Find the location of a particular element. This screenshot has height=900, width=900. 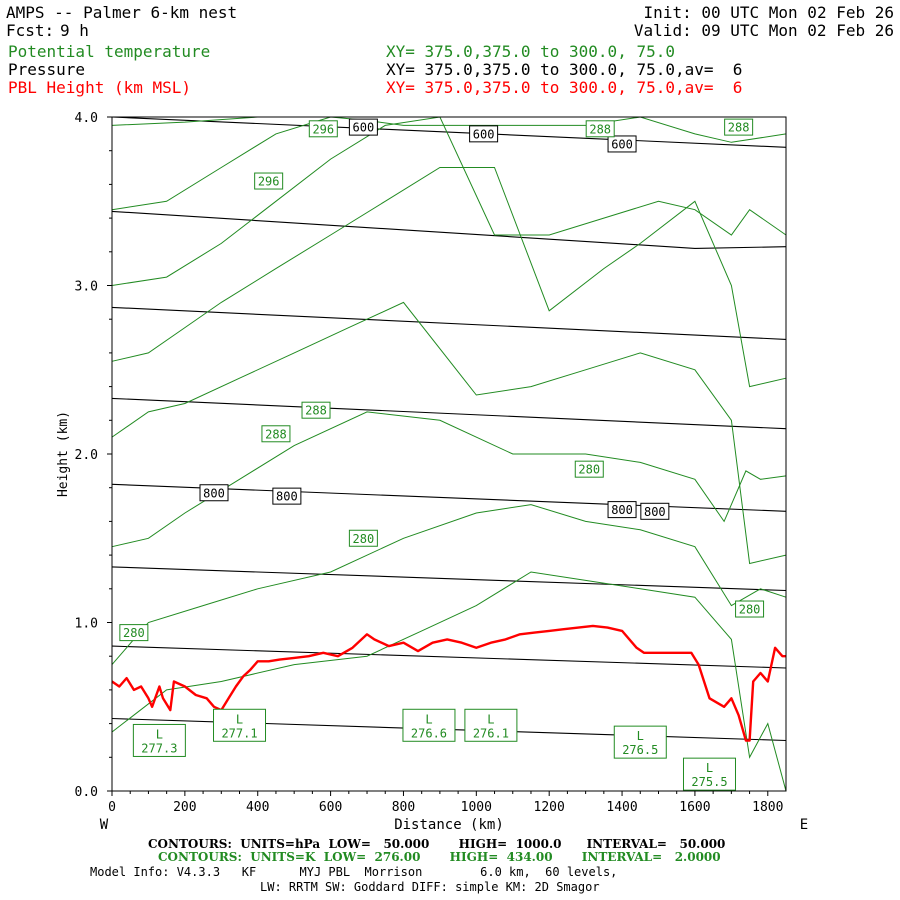

y-tick-label: 0.0 is located at coordinates (86, 792).